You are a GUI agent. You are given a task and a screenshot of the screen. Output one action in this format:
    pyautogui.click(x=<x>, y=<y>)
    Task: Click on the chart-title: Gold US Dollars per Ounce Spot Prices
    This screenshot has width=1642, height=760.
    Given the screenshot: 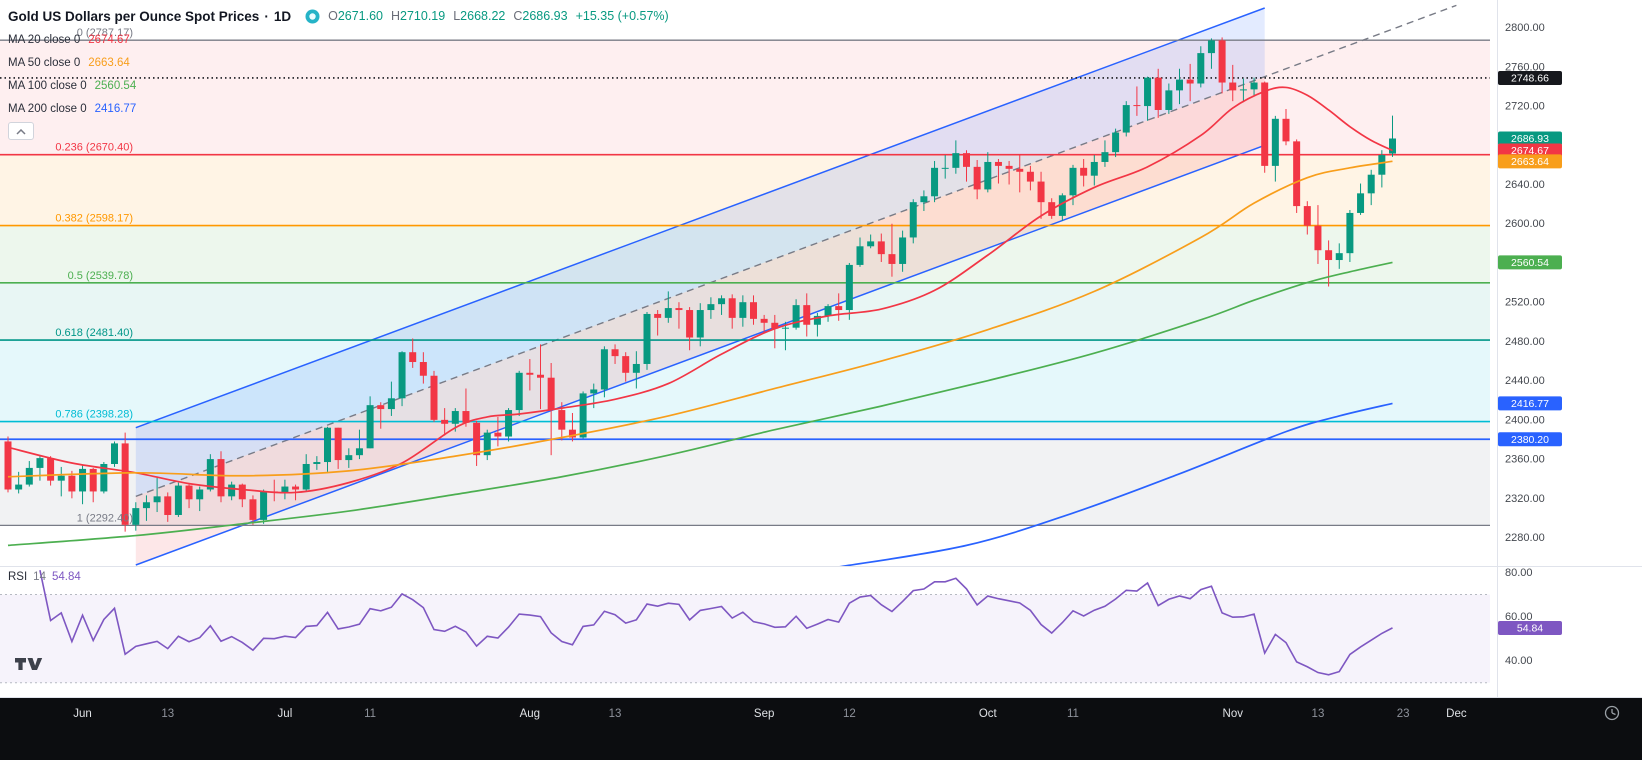 What is the action you would take?
    pyautogui.click(x=134, y=16)
    